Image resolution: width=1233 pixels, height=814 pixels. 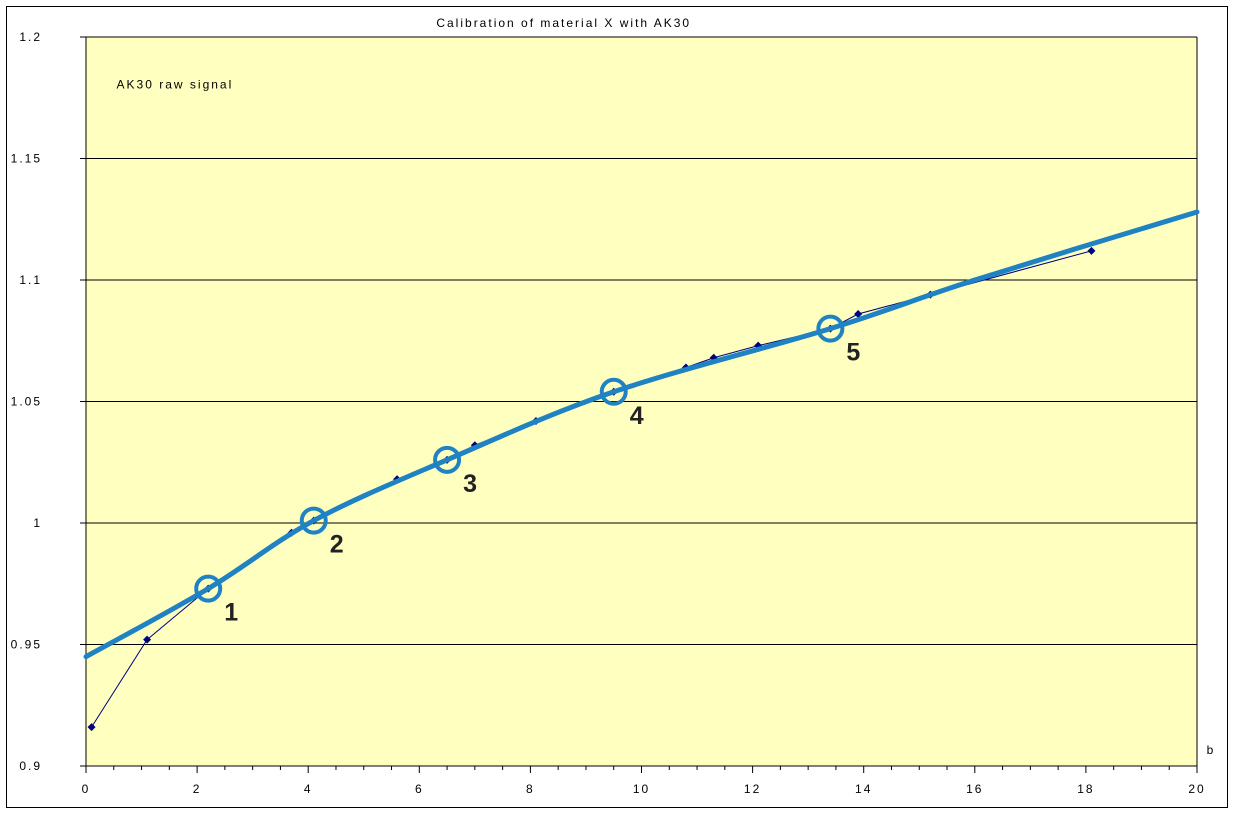 I want to click on y-tick-label-0: 0.9, so click(x=30, y=766).